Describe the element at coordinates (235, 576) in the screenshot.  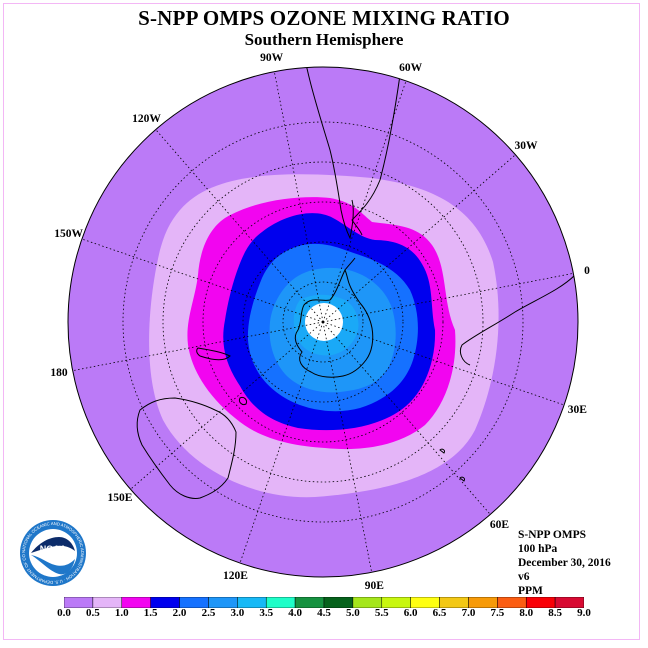
I see `longitude-label: 120E` at that location.